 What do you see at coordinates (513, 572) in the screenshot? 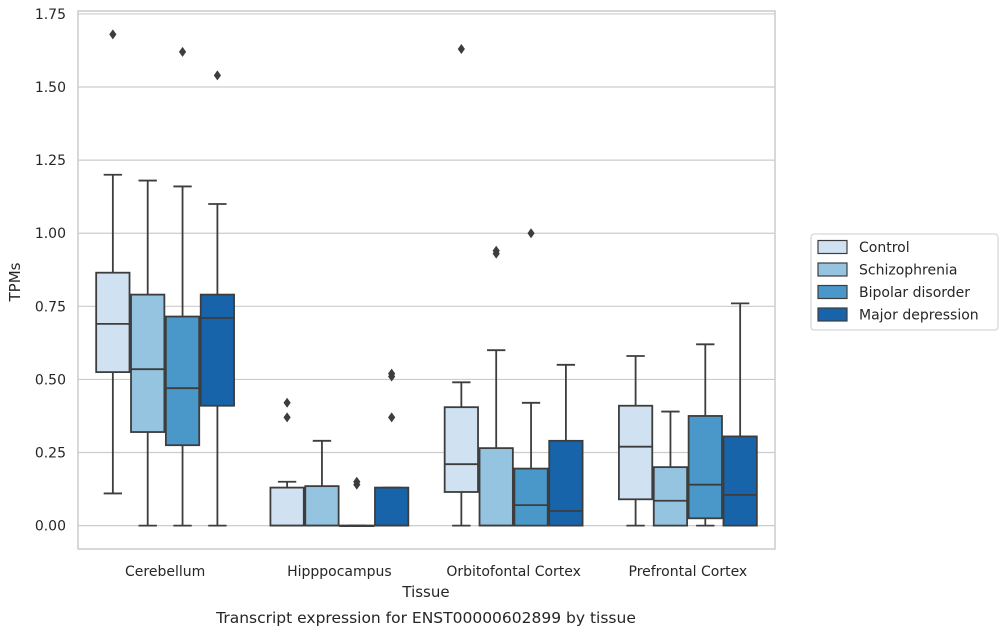
I see `x-tick-label: Orbitofontal Cortex` at bounding box center [513, 572].